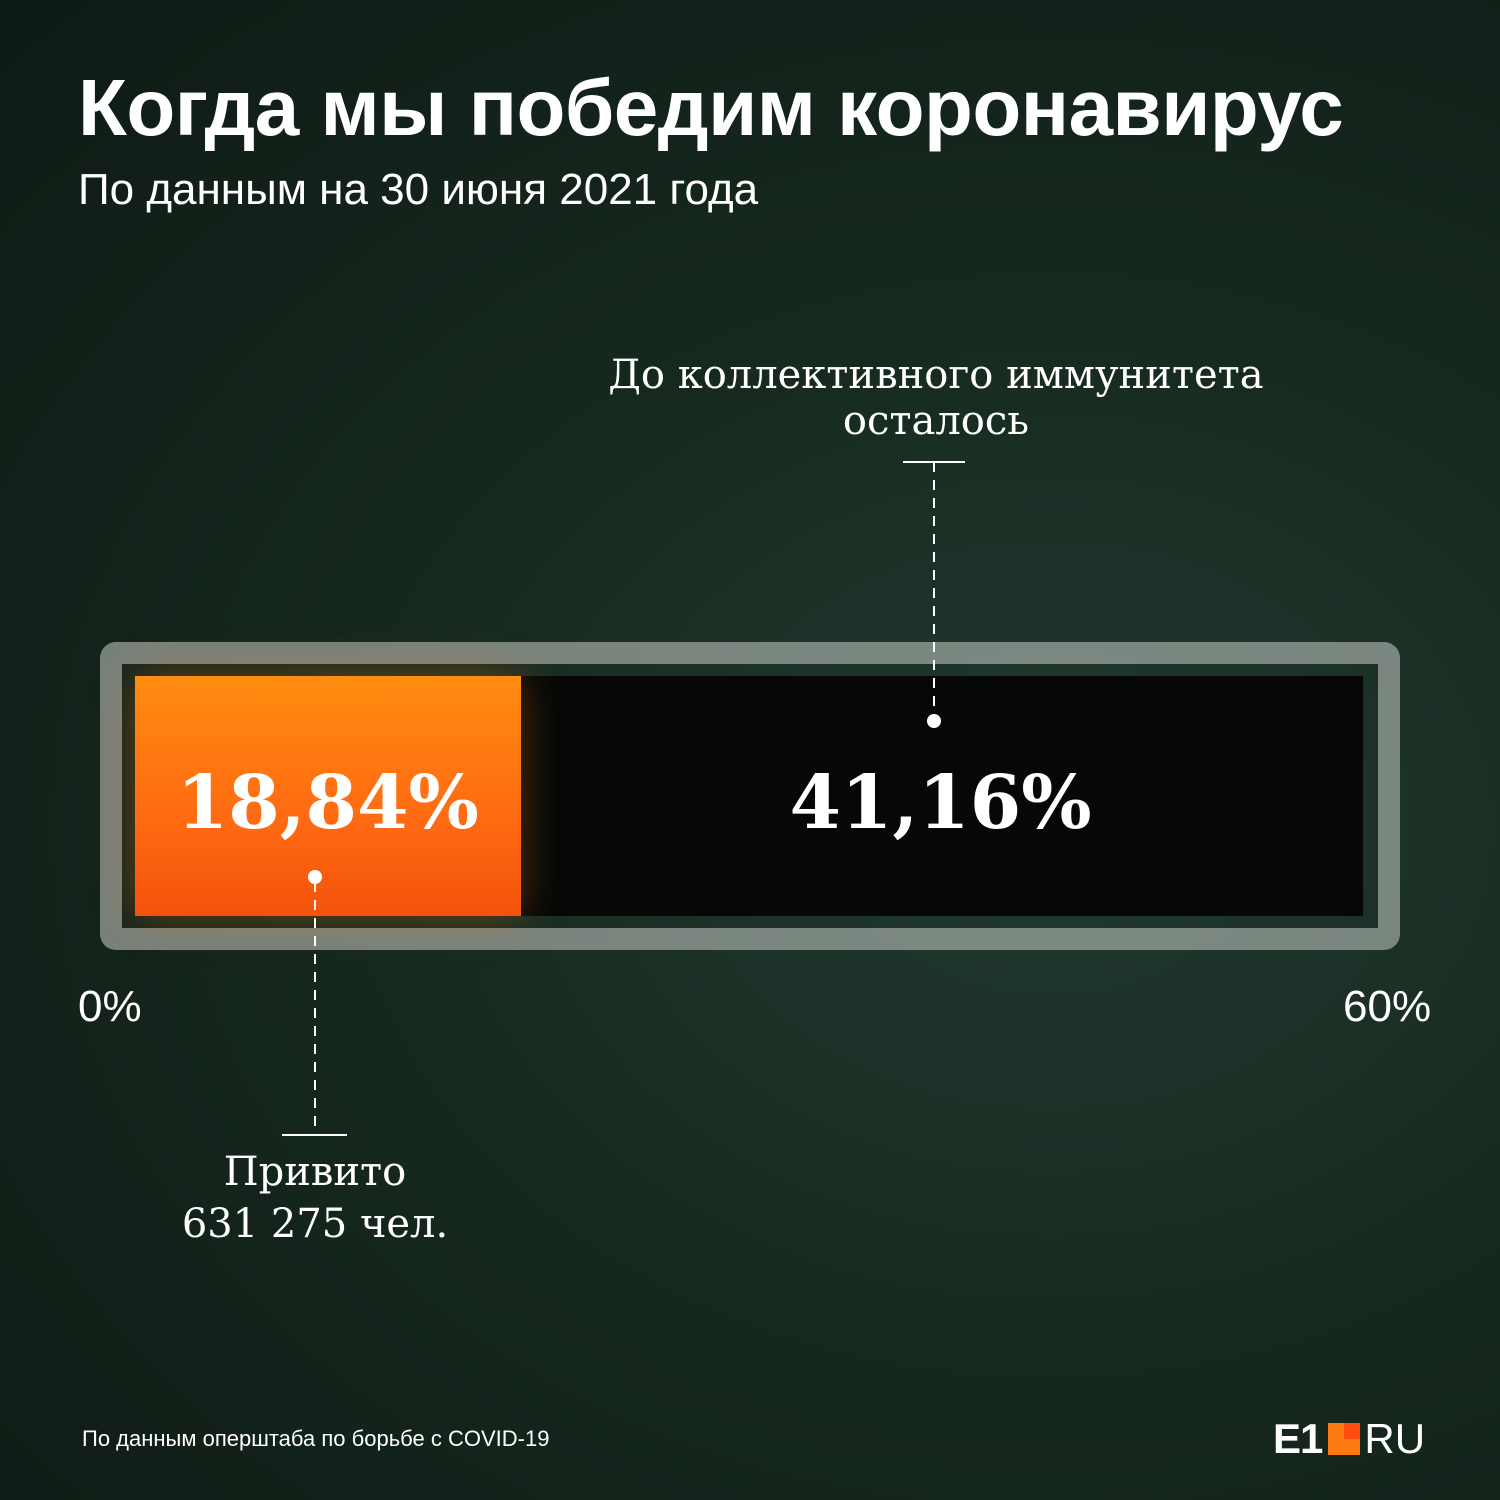  Describe the element at coordinates (1395, 1438) in the screenshot. I see `logo-ru-text: RU` at that location.